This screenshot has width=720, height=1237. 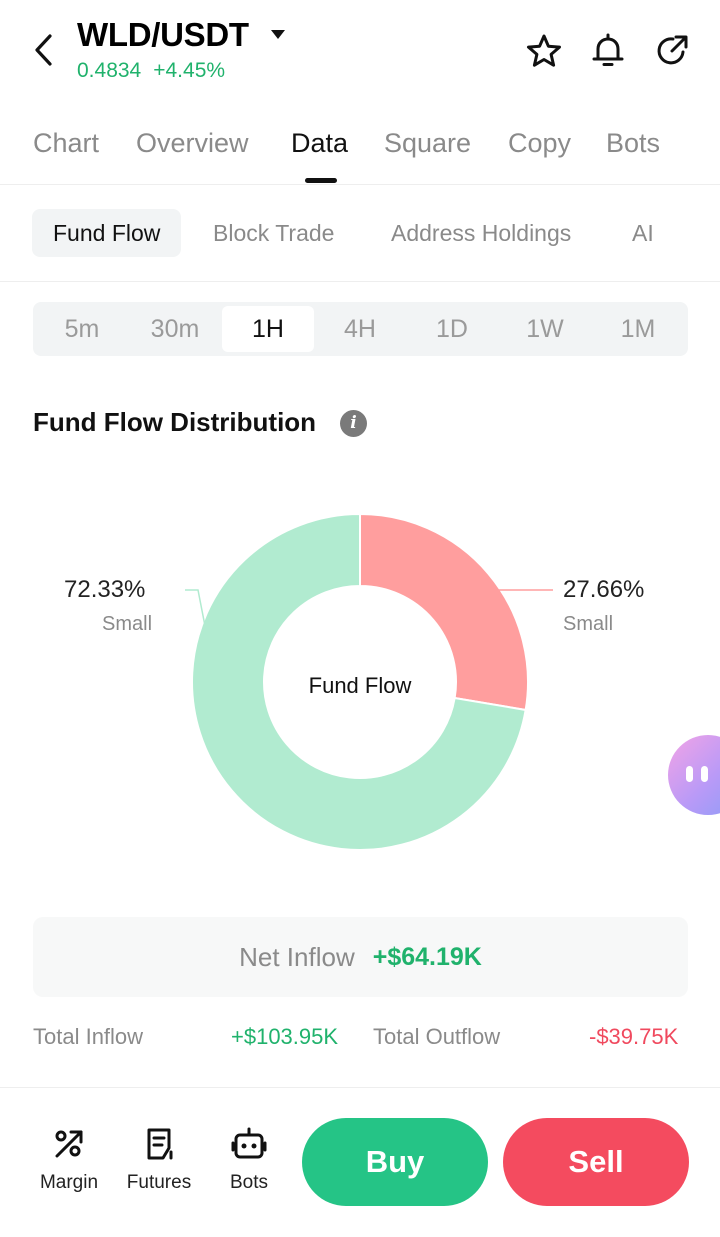 What do you see at coordinates (69, 1182) in the screenshot?
I see `margin-label: Margin` at bounding box center [69, 1182].